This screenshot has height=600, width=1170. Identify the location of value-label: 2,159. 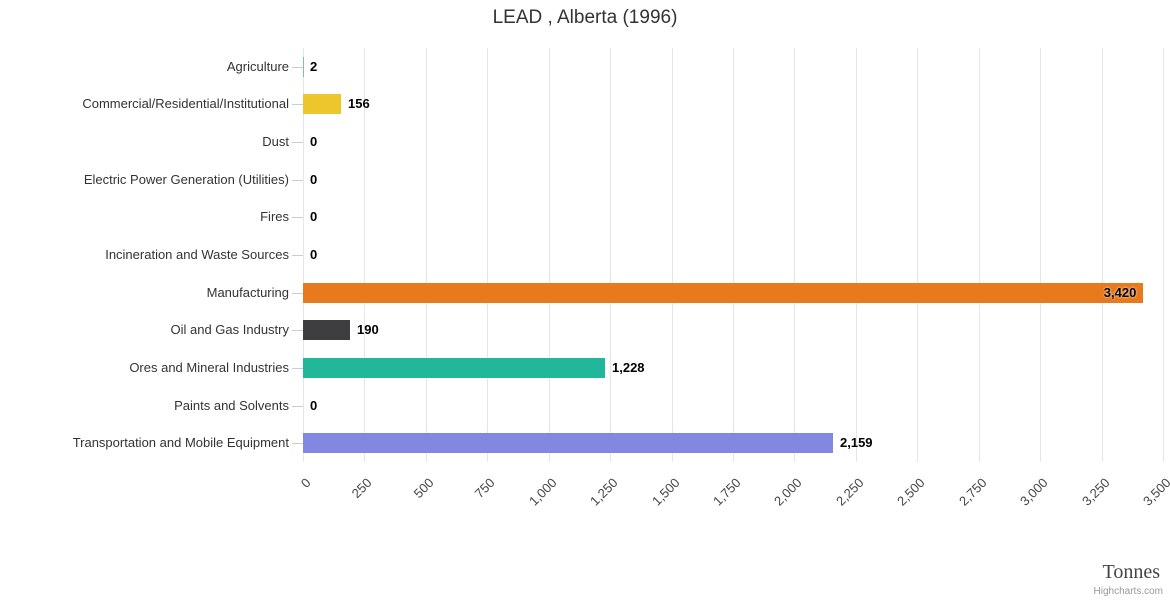
(856, 442).